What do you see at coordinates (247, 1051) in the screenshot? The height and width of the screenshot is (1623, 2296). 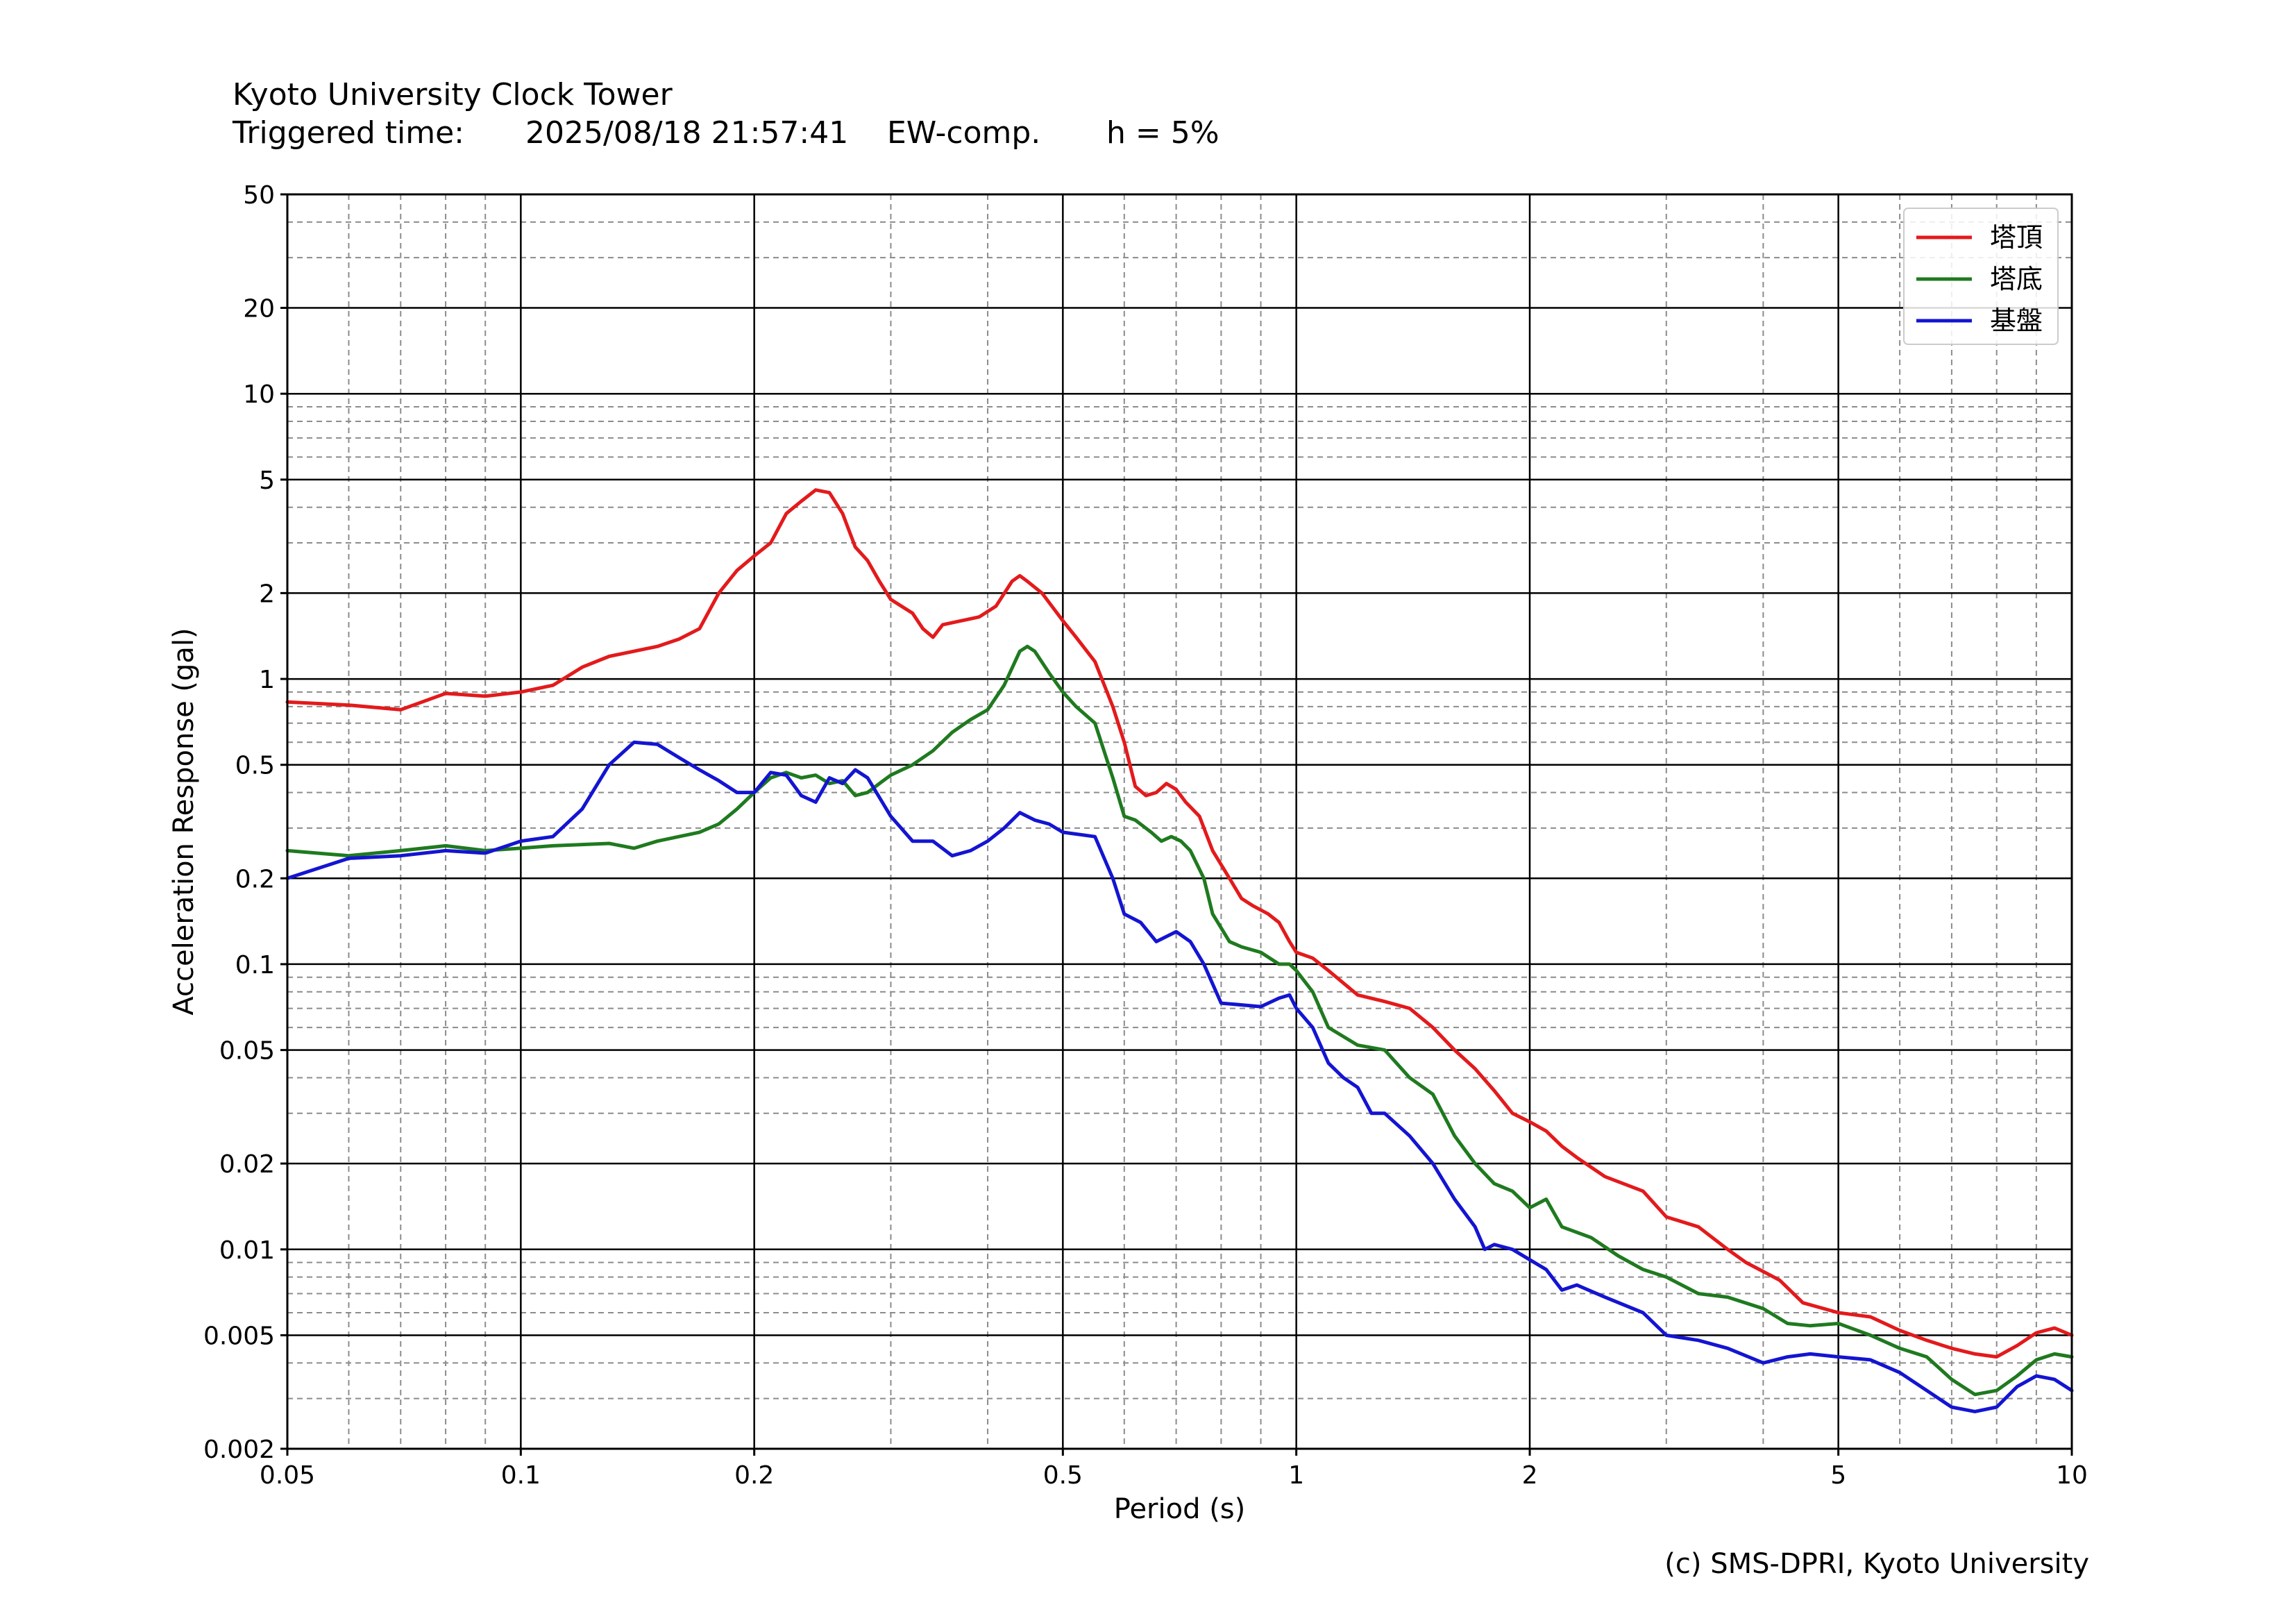 I see `y-tick-label: 0.05` at bounding box center [247, 1051].